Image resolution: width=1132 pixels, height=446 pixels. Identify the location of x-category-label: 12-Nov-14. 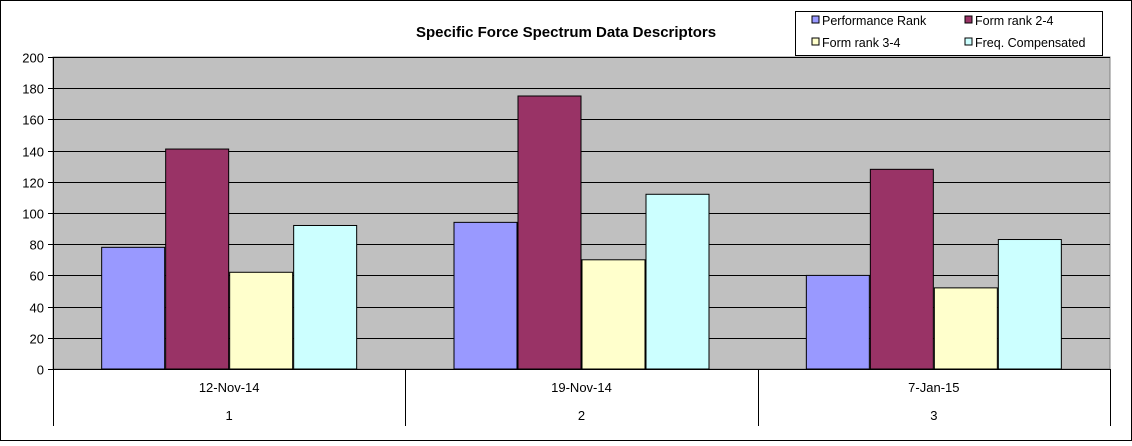
(229, 387).